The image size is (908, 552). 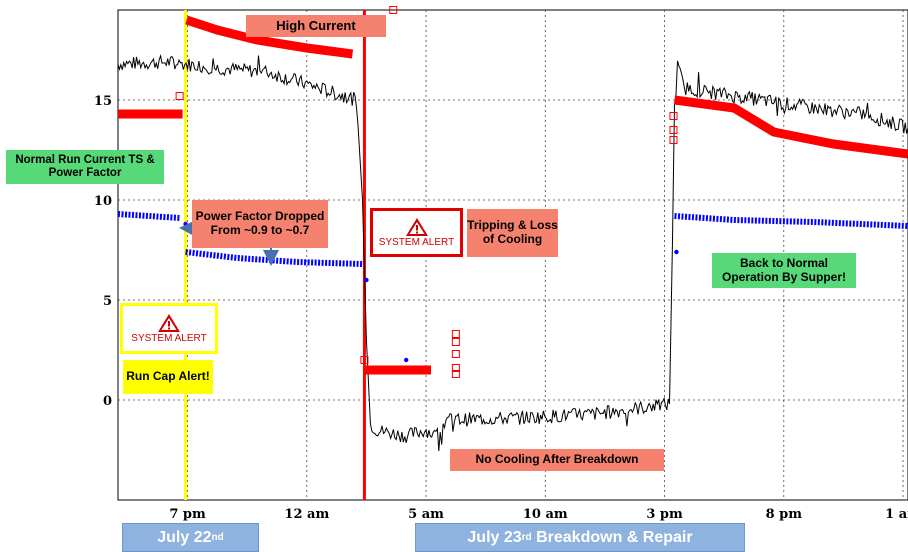 I want to click on date-banner-july23-sup: rd, so click(x=527, y=537).